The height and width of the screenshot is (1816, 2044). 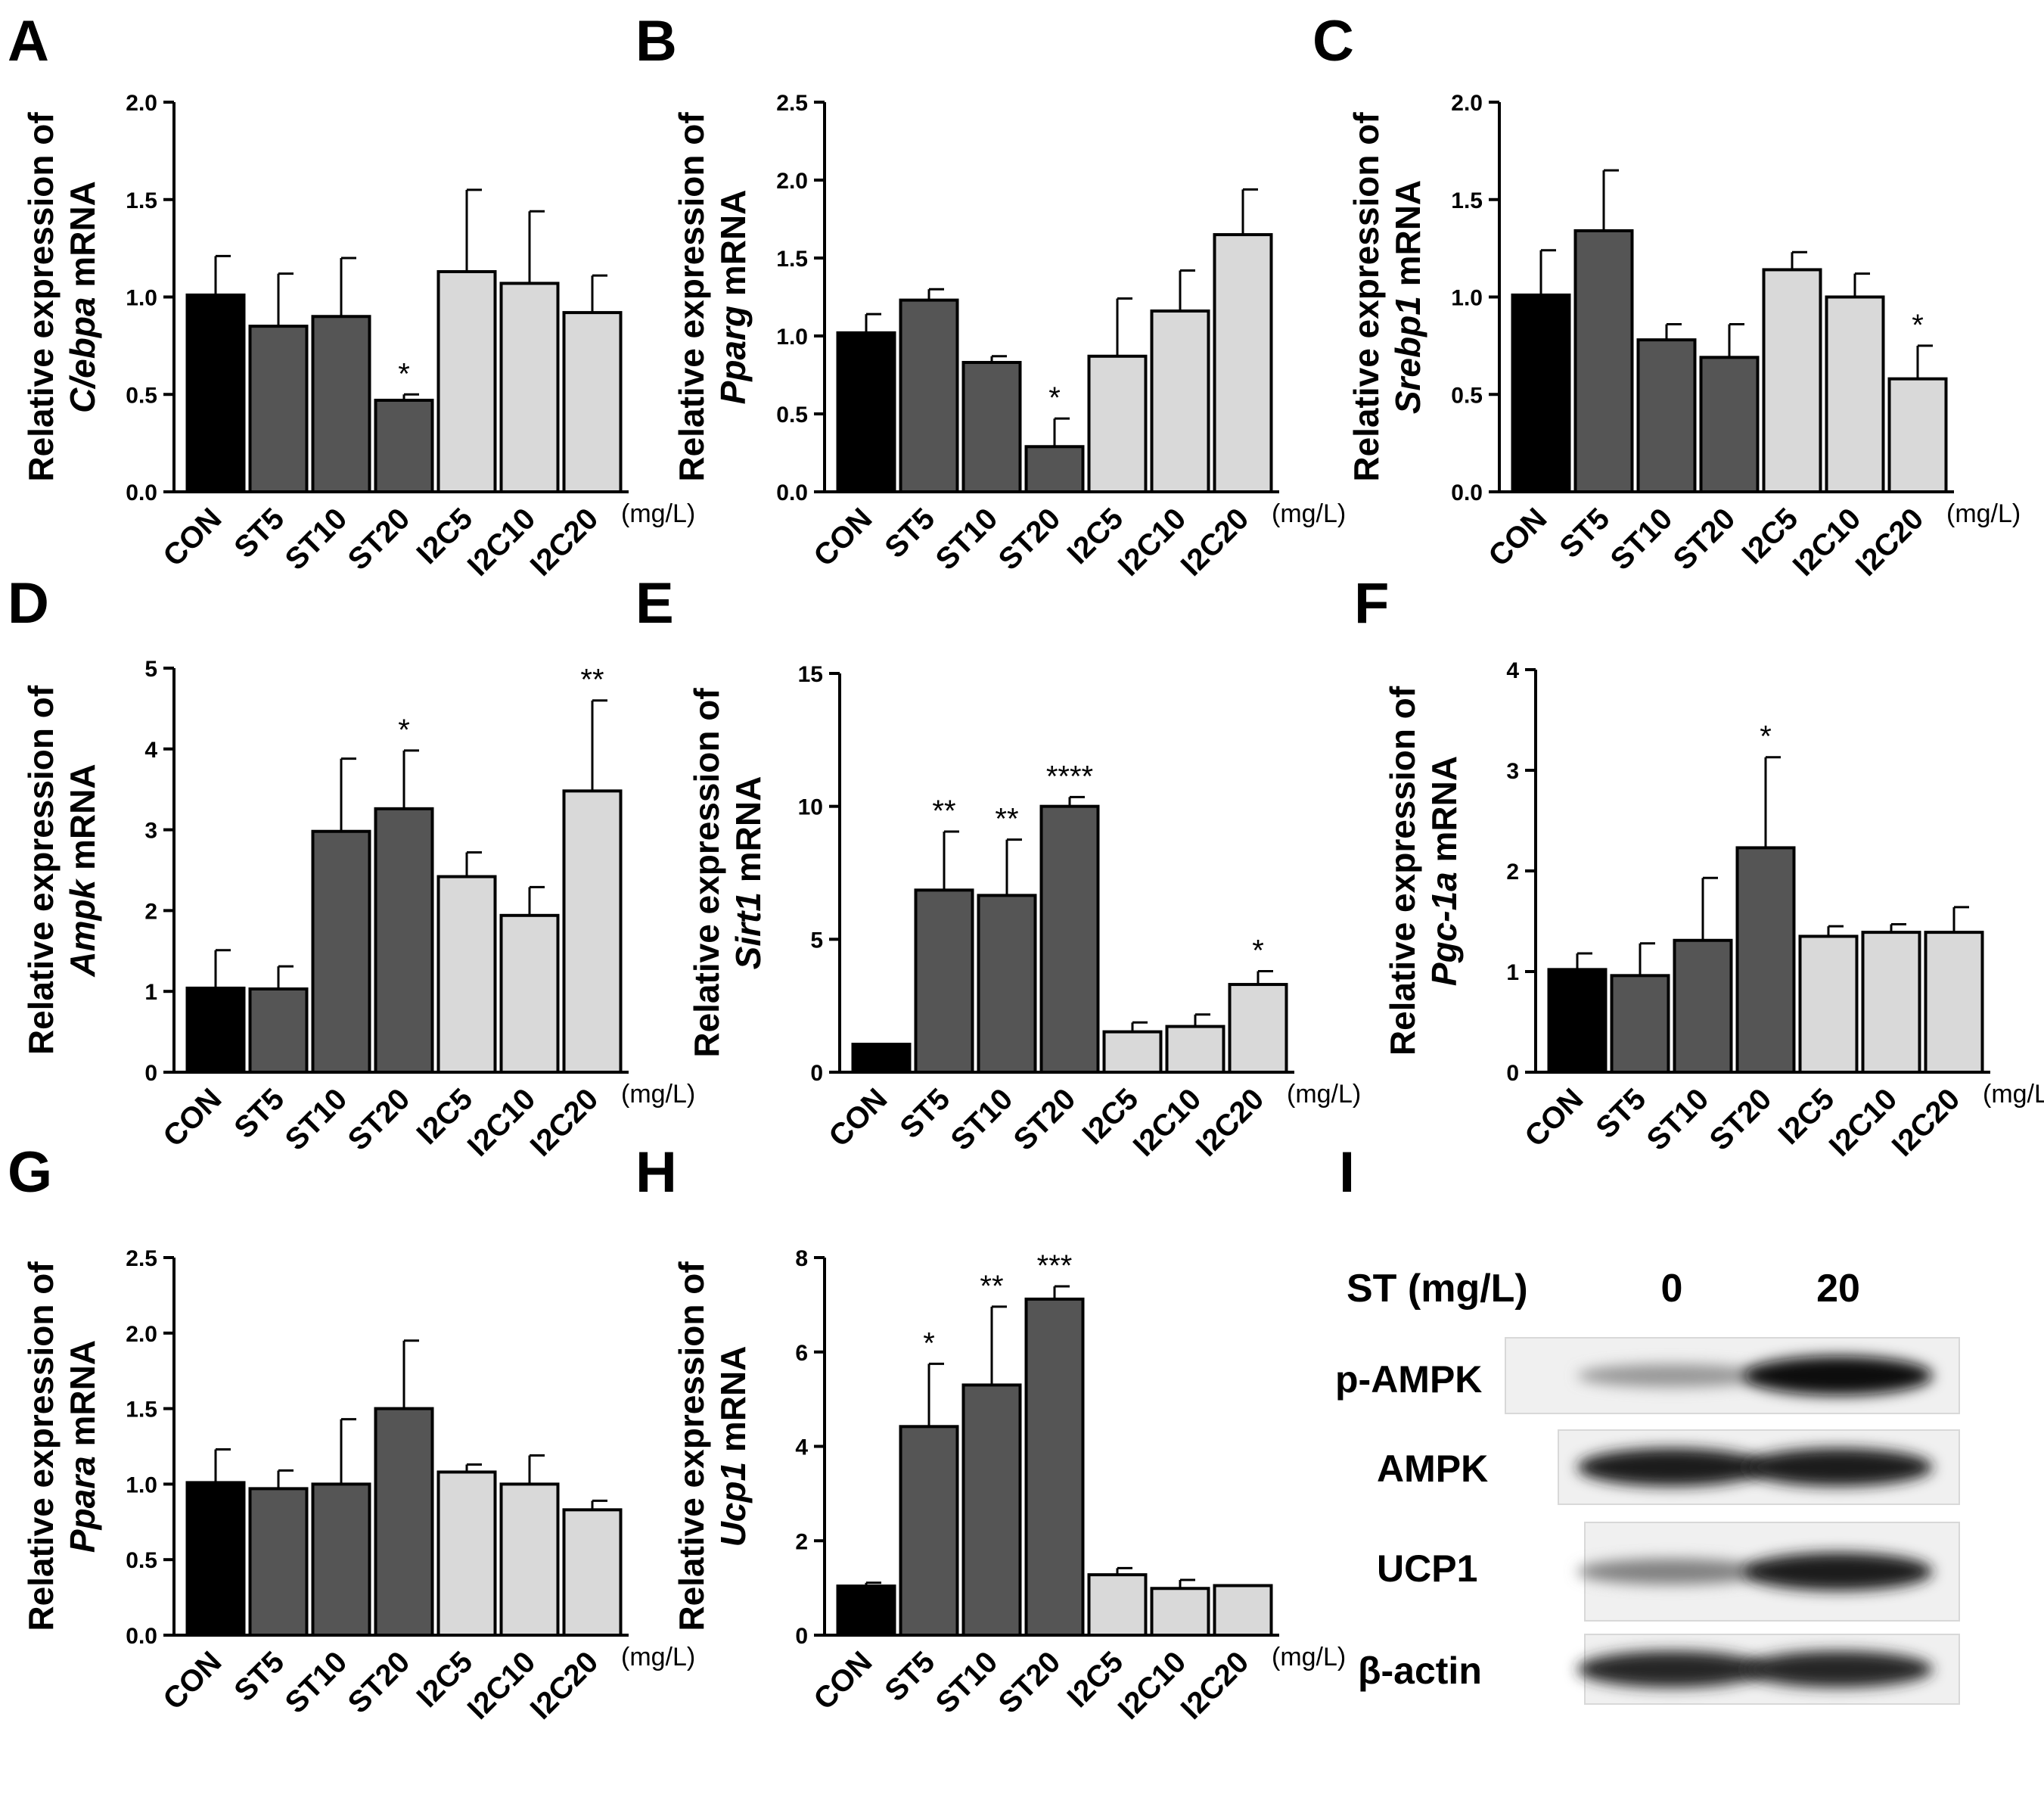 I want to click on wb-row-label: UCP1, so click(x=1427, y=1569).